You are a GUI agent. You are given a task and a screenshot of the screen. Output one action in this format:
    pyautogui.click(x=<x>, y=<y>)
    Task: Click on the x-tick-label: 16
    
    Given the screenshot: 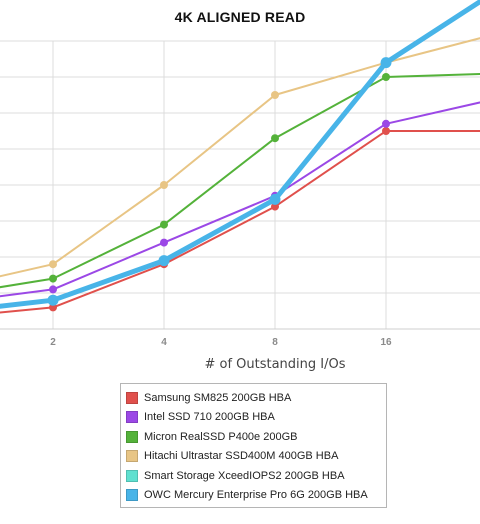 What is the action you would take?
    pyautogui.click(x=386, y=342)
    